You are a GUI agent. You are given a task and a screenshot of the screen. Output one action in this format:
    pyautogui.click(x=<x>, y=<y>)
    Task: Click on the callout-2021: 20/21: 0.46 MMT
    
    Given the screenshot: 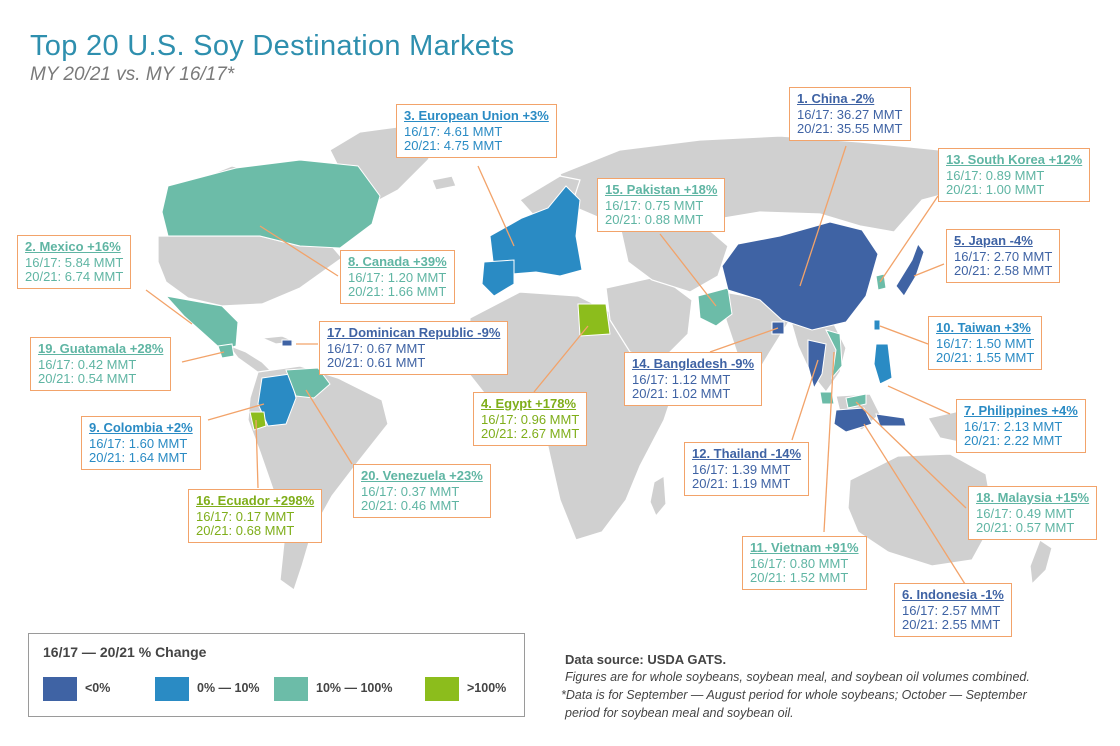 What is the action you would take?
    pyautogui.click(x=410, y=505)
    